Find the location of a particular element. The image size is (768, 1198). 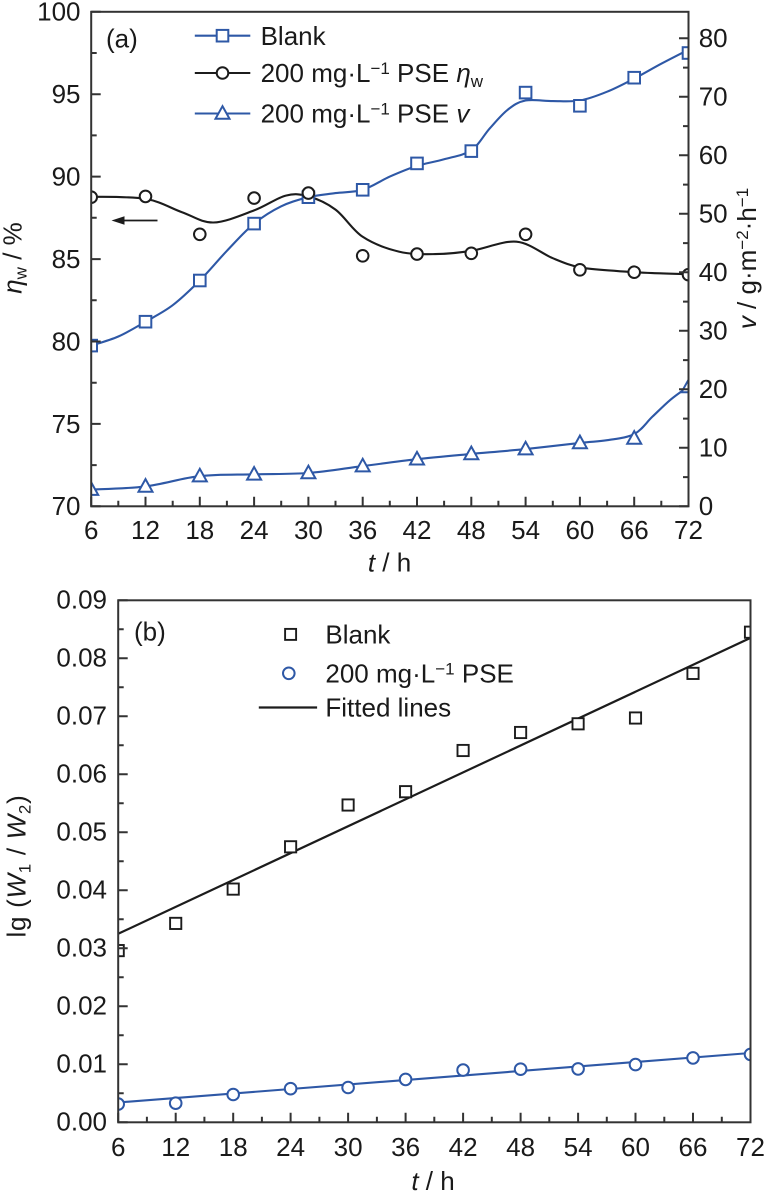

svg-text: 0.00 is located at coordinates (81, 1122).